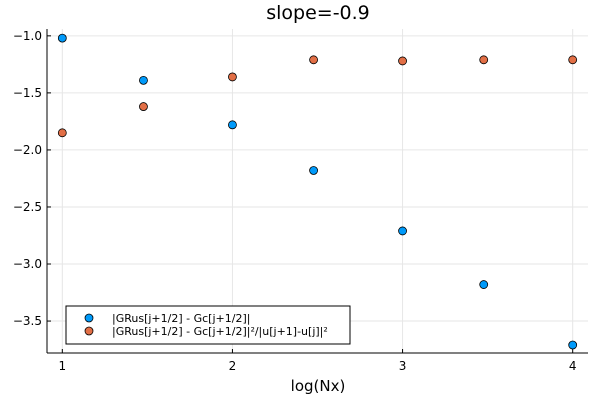 Image resolution: width=600 pixels, height=400 pixels. Describe the element at coordinates (27, 321) in the screenshot. I see `y-tick-label-0: −3.5` at that location.